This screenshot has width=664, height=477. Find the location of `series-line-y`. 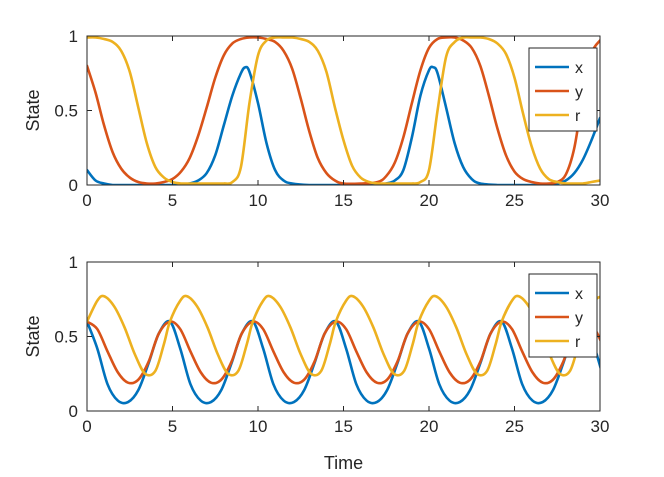

series-line-y is located at coordinates (343, 352).